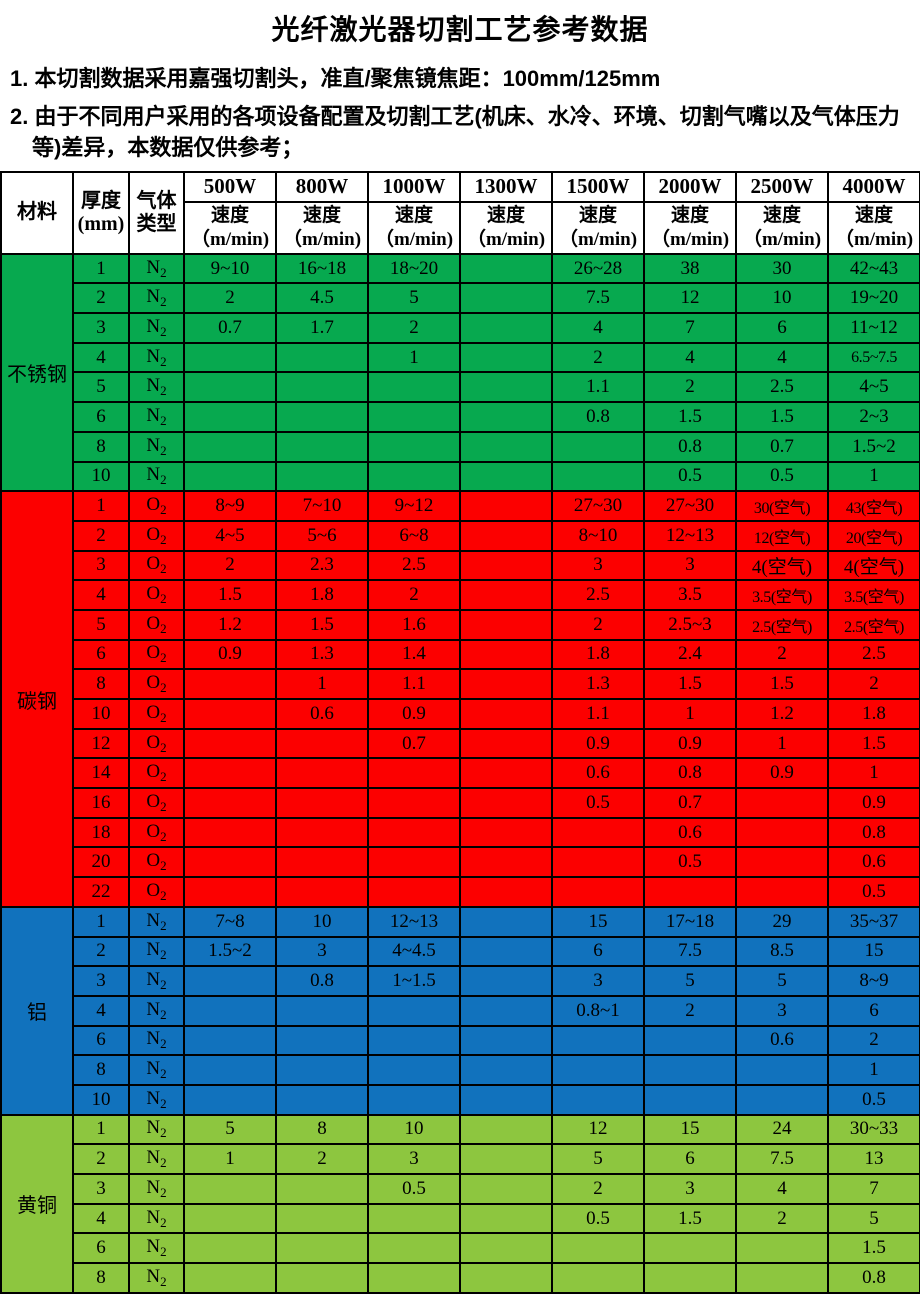 The image size is (920, 1308). What do you see at coordinates (873, 298) in the screenshot?
I see `speed-cell: 19~20` at bounding box center [873, 298].